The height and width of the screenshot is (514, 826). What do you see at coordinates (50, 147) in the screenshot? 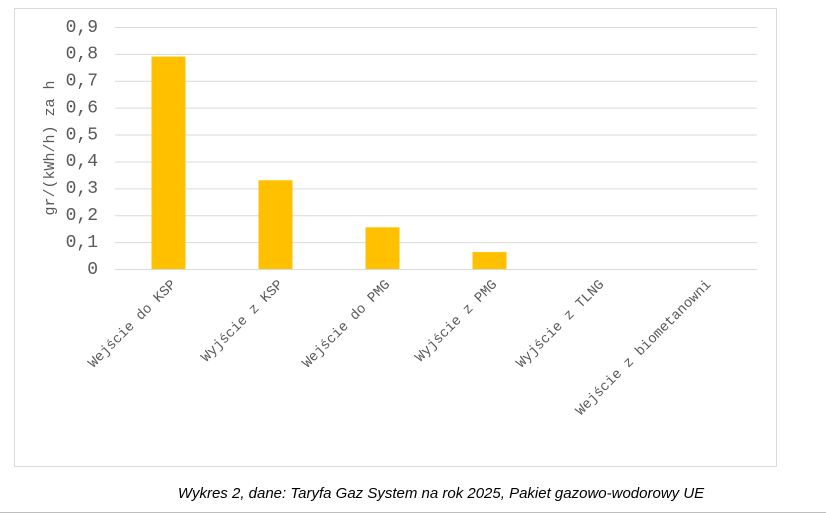
I see `y-axis-label: gr/(kWh/h) za h` at bounding box center [50, 147].